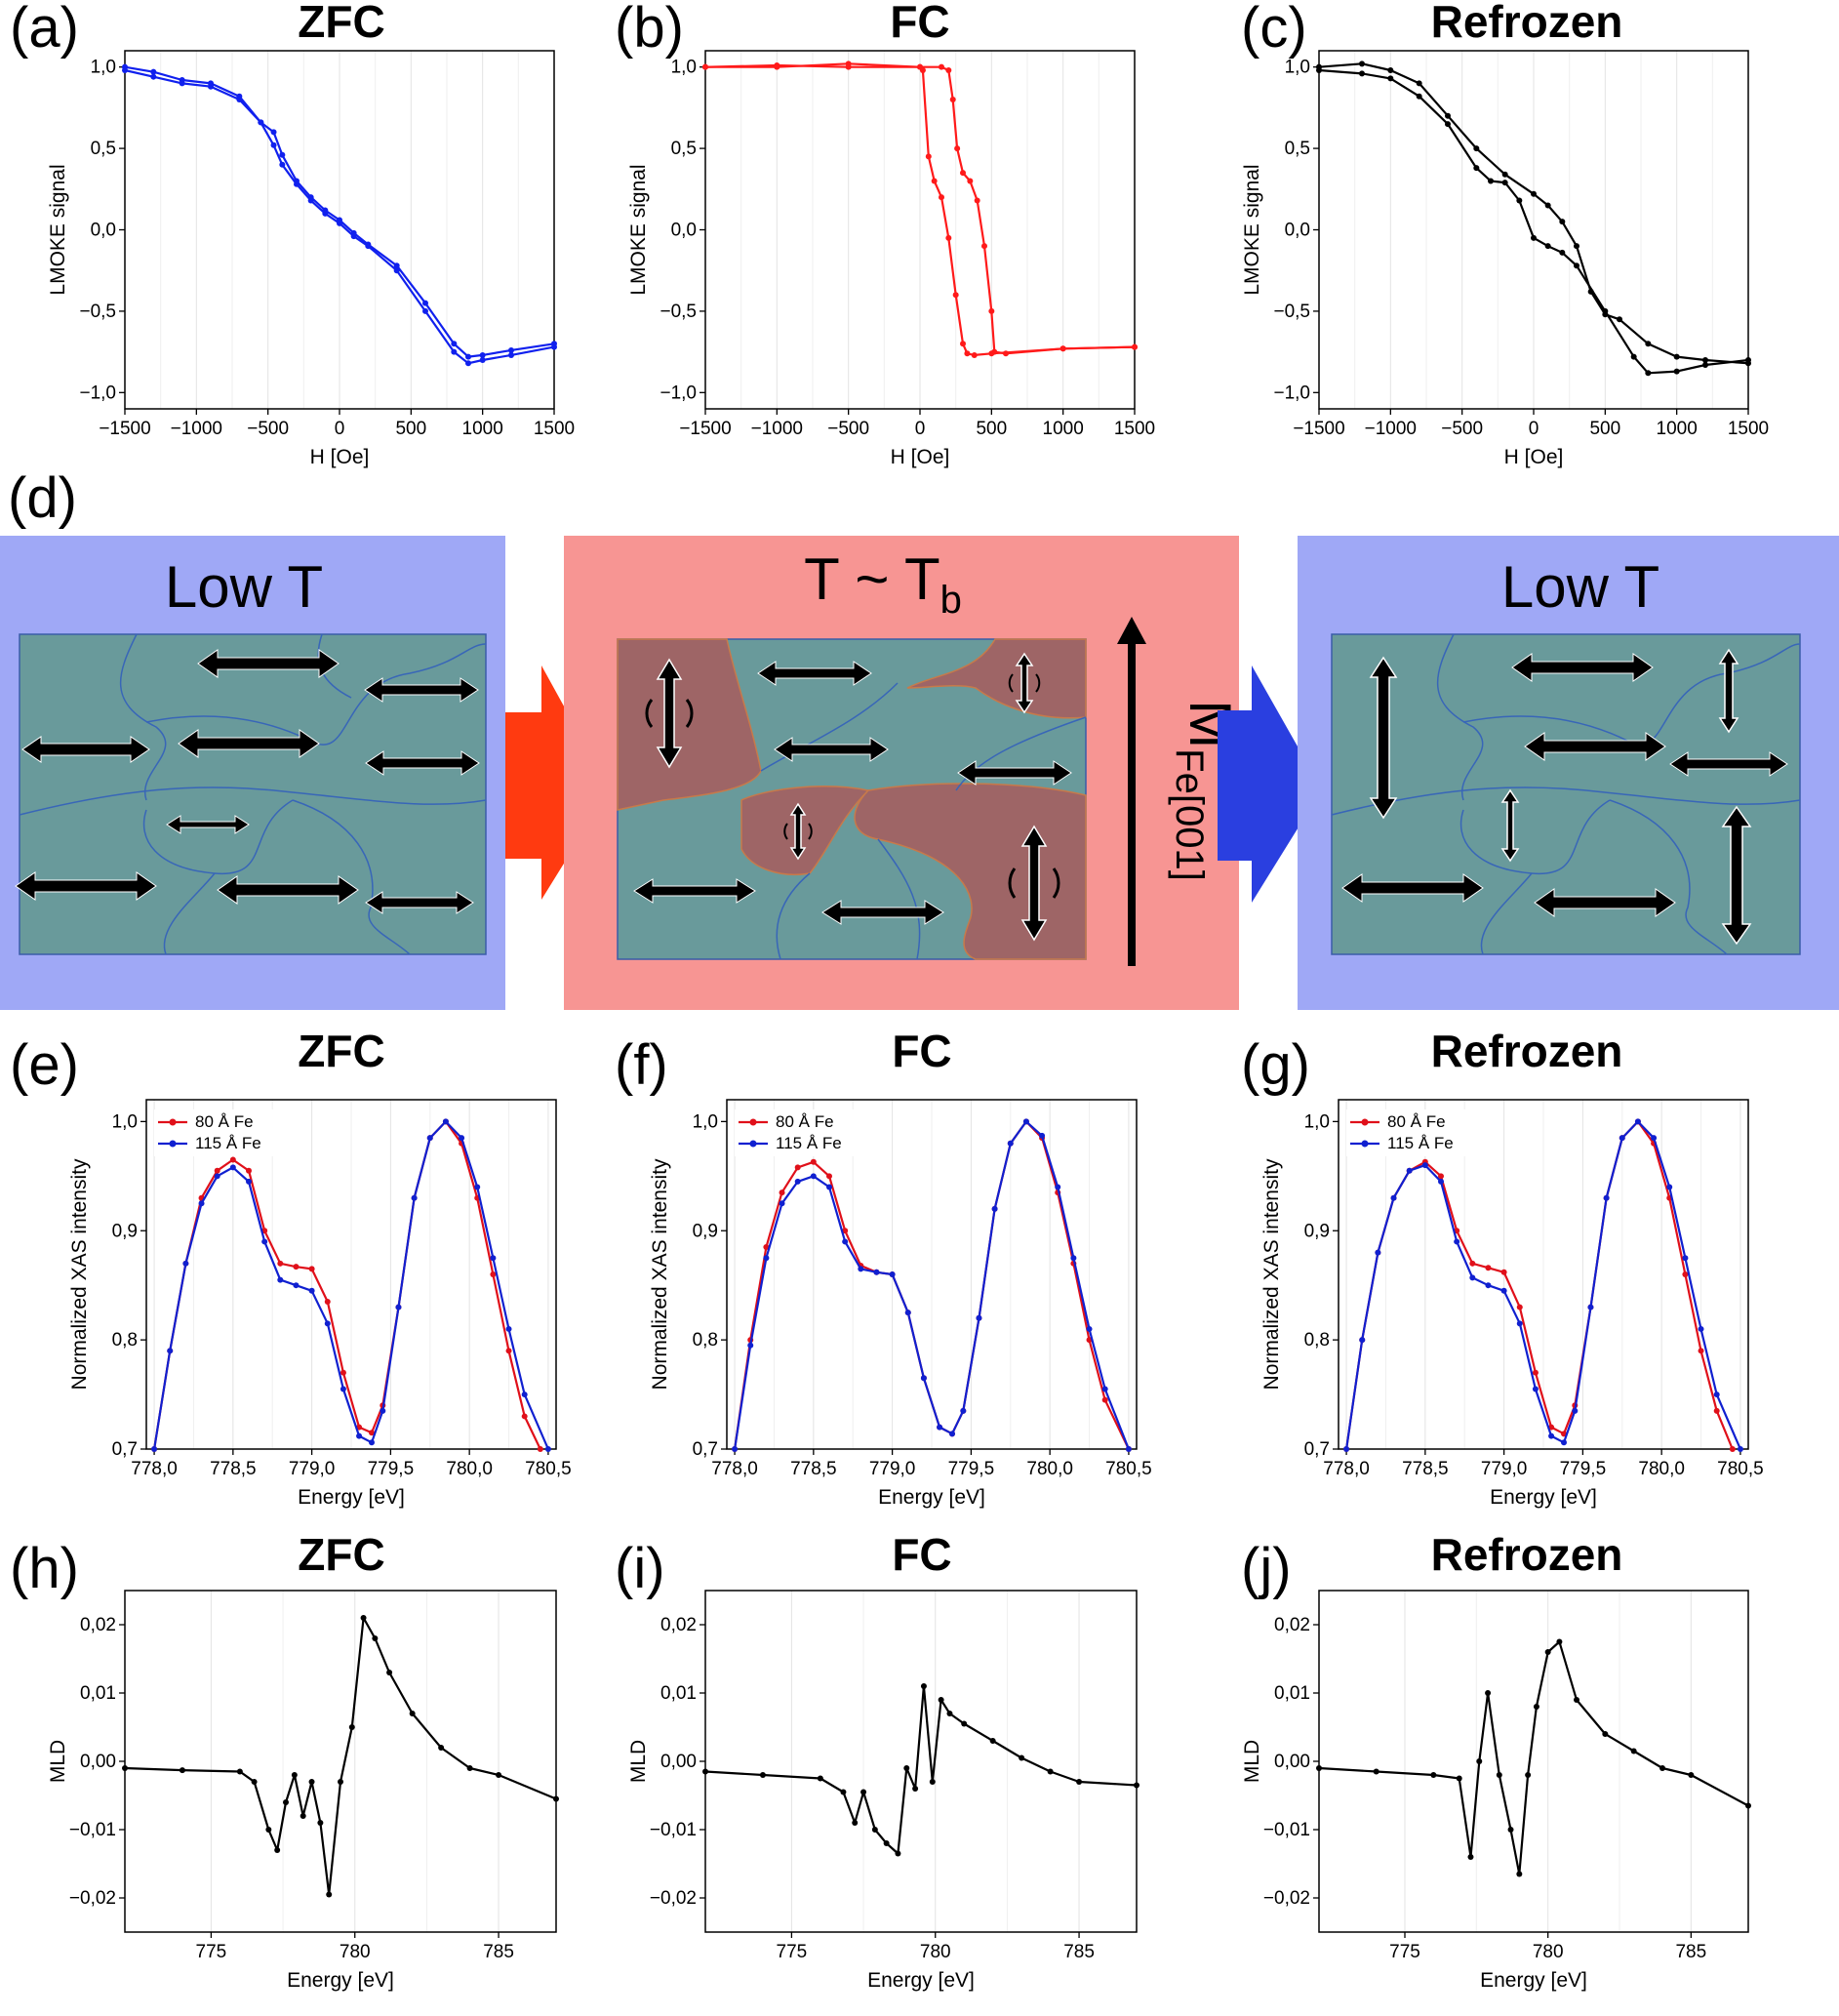  I want to click on series-line-ascending, so click(920, 209).